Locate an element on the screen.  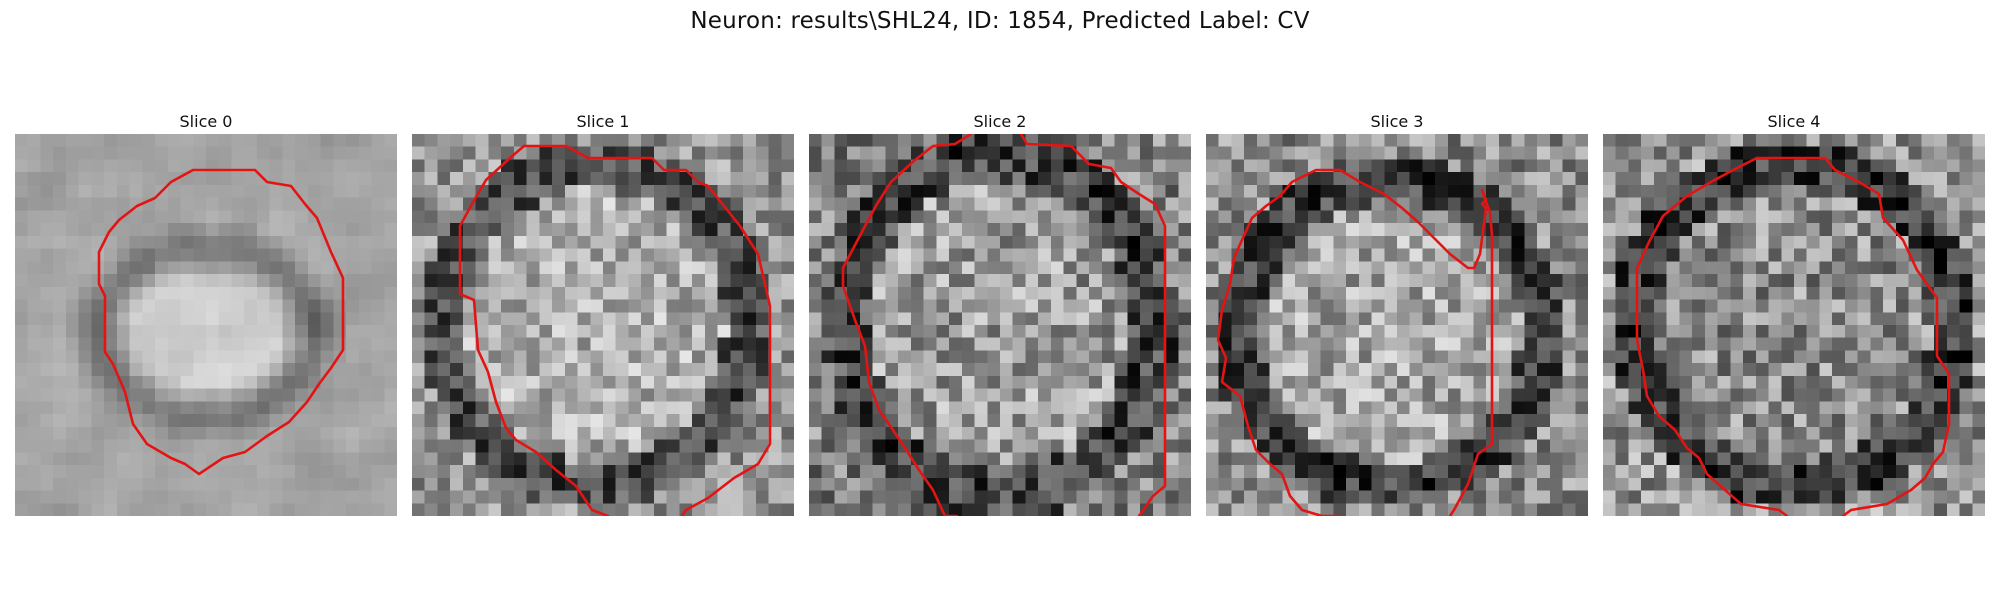
slice-title: Slice 0 is located at coordinates (206, 121).